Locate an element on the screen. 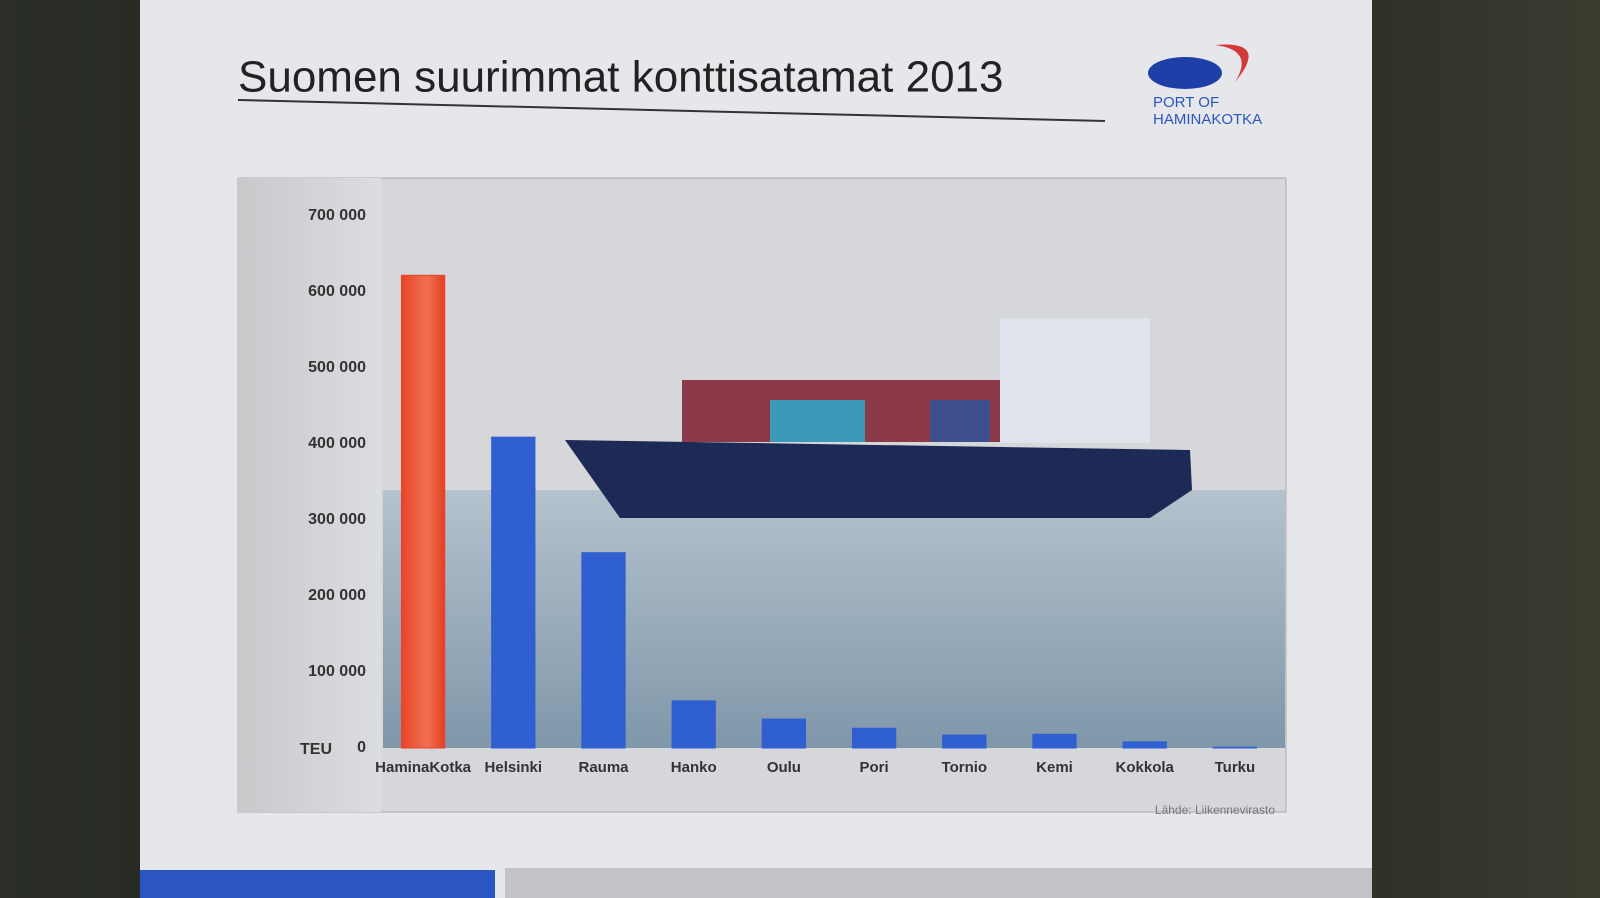 Image resolution: width=1600 pixels, height=898 pixels. y-tick-label: 200 000 is located at coordinates (337, 595).